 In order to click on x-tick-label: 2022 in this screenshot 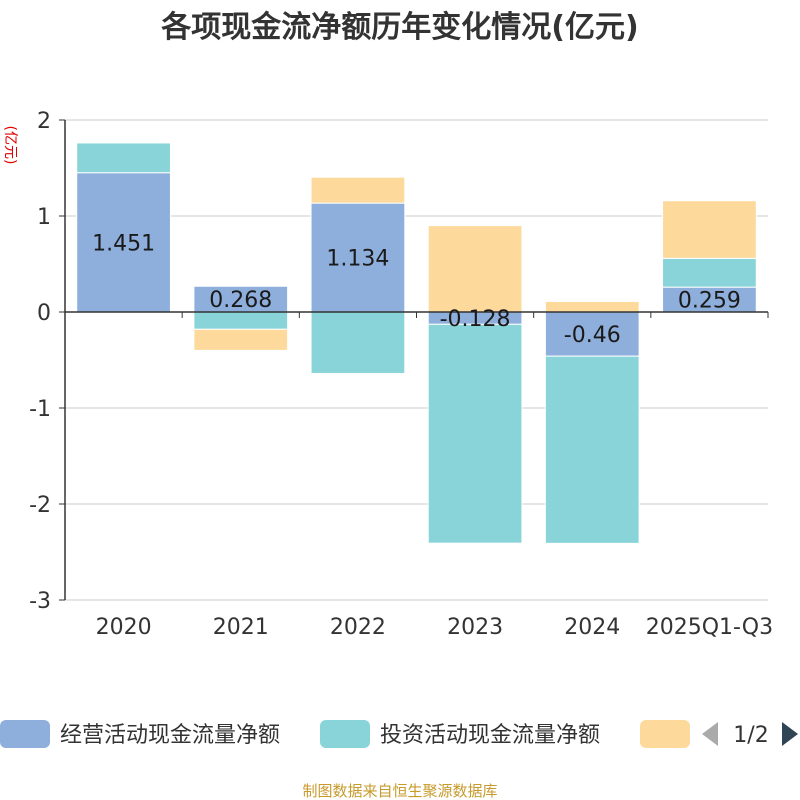, I will do `click(358, 627)`.